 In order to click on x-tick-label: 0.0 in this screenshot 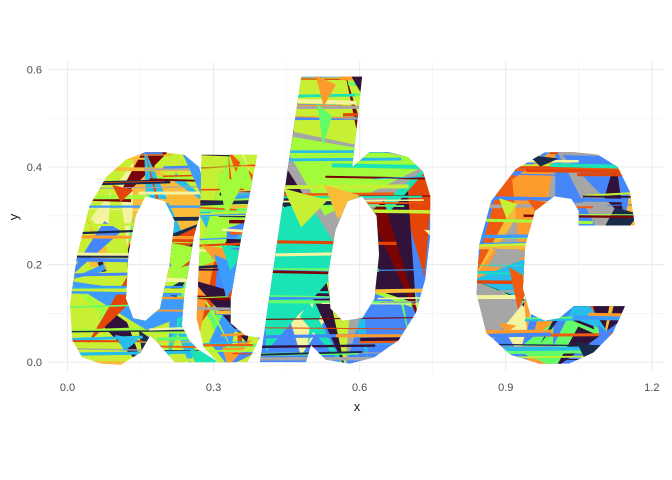, I will do `click(67, 388)`.